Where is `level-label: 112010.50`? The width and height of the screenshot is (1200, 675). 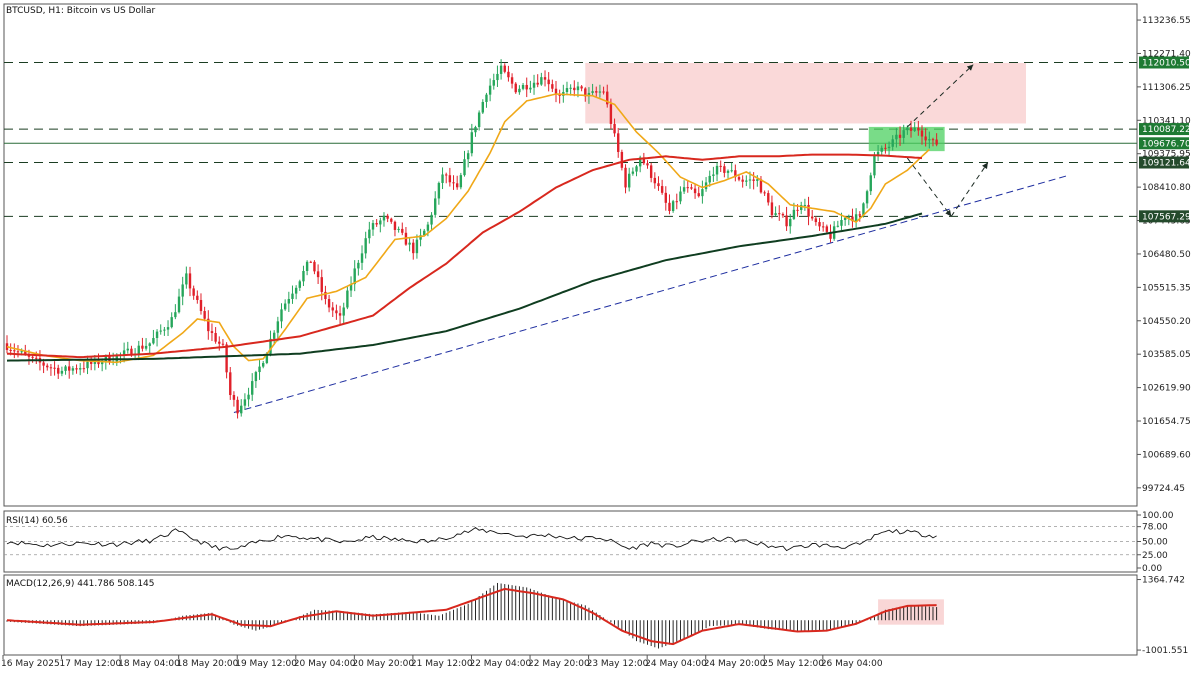
level-label: 112010.50 is located at coordinates (1166, 63).